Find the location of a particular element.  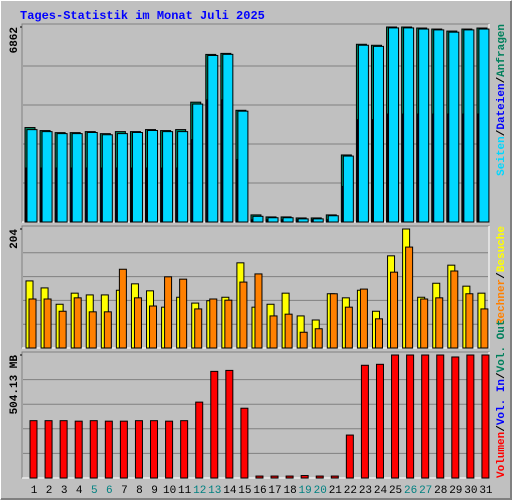

x-tick-label: 5 is located at coordinates (94, 491).